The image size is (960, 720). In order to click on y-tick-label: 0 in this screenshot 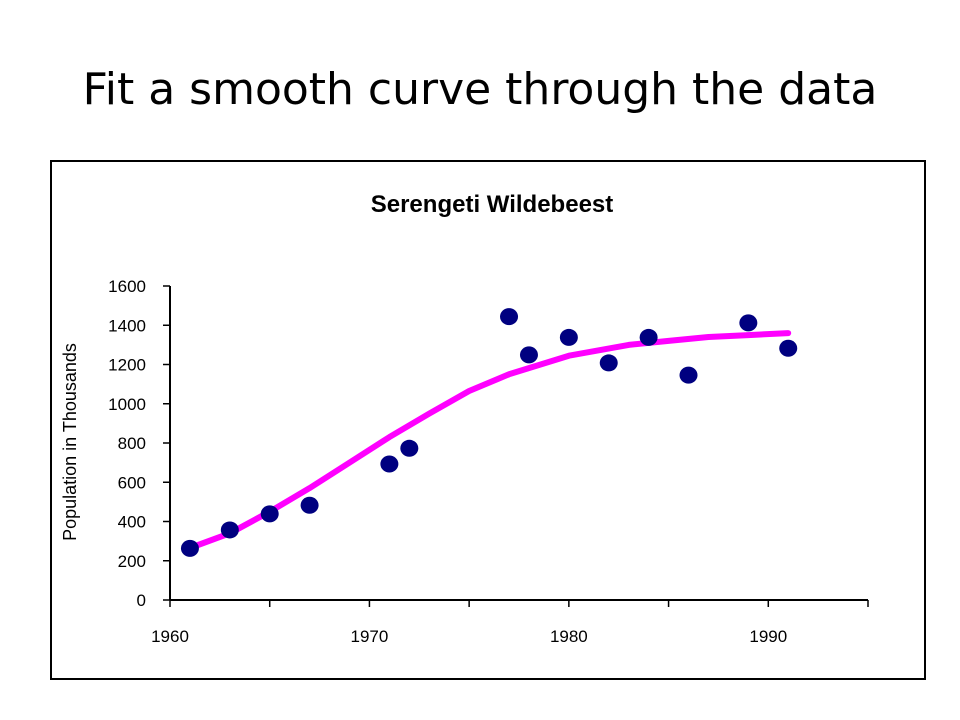, I will do `click(141, 600)`.